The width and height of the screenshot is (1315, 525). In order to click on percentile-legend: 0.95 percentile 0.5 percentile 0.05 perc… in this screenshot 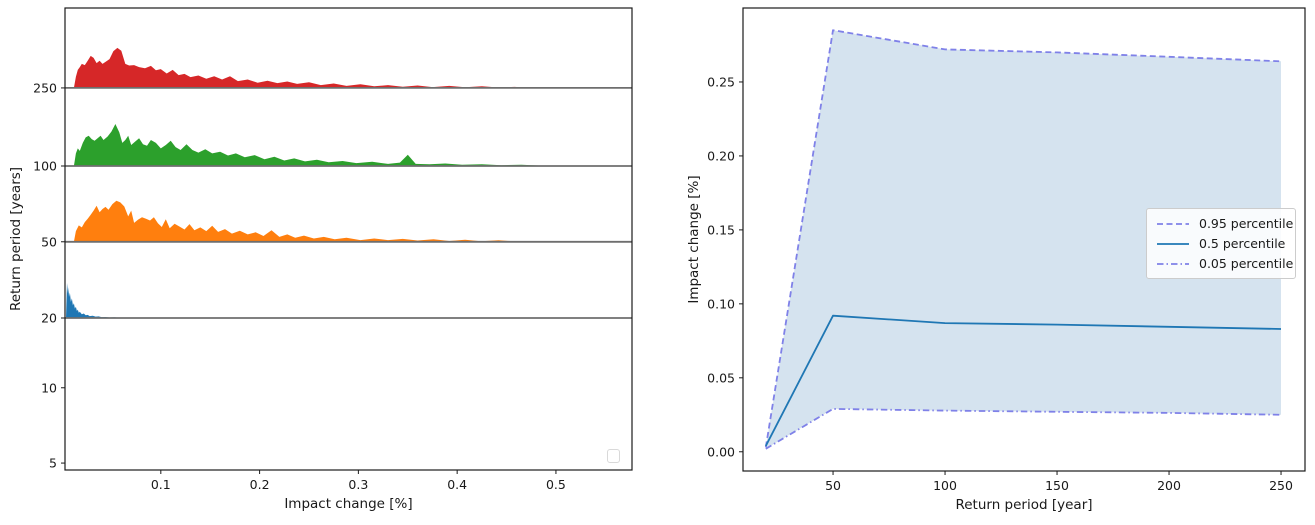, I will do `click(1221, 243)`.